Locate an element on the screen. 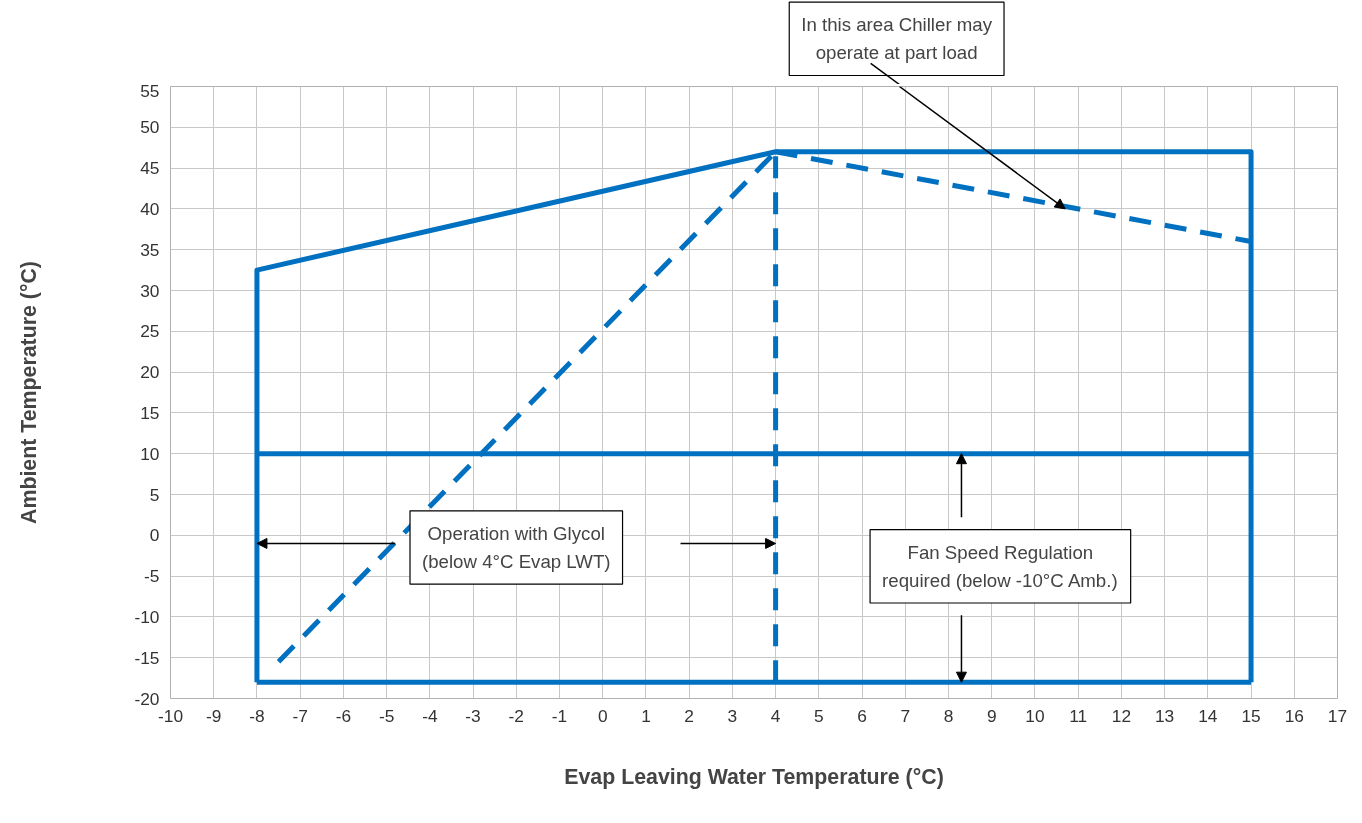 The width and height of the screenshot is (1362, 823). y-tick-label: -15 is located at coordinates (147, 657).